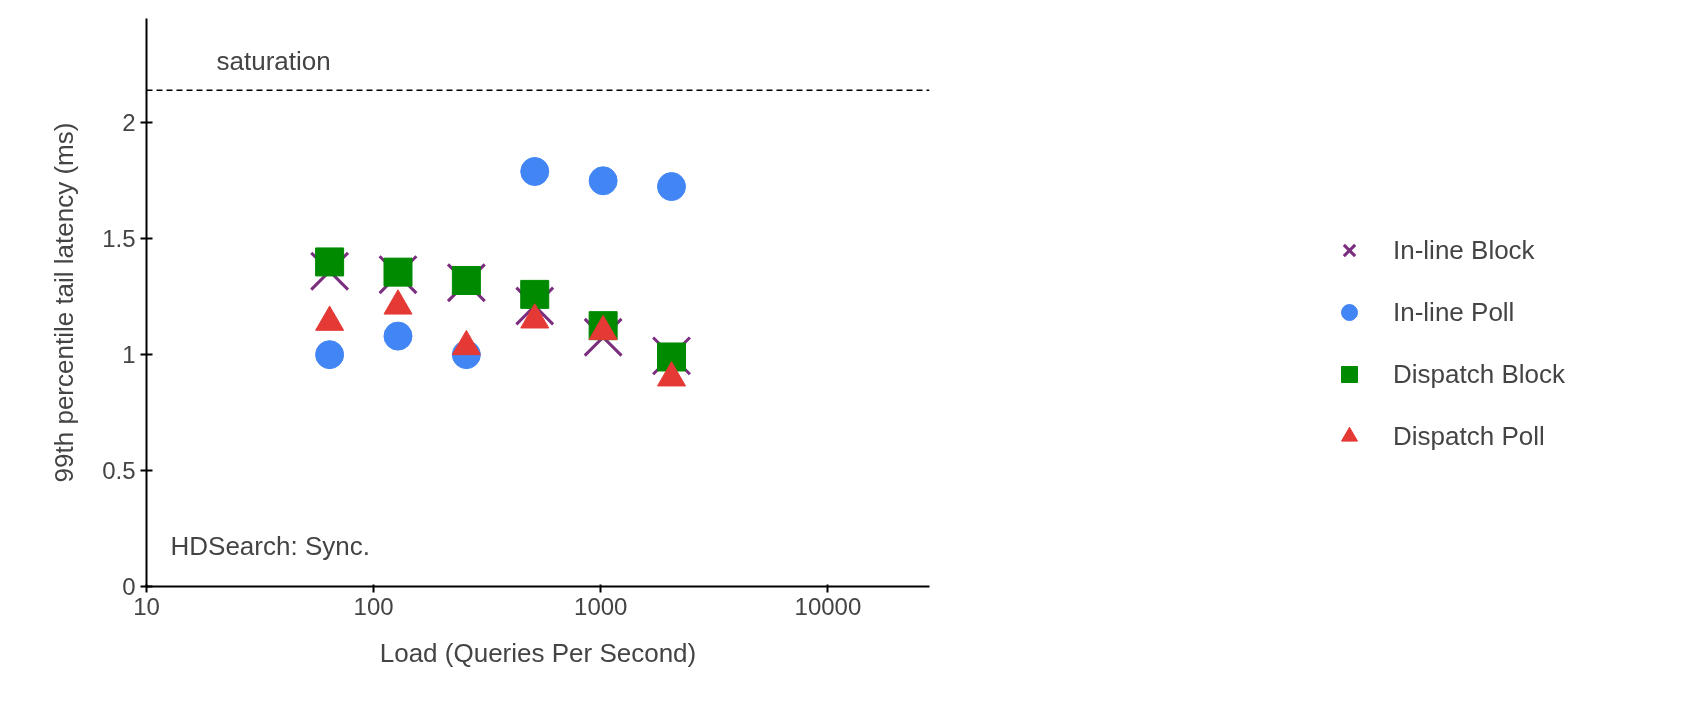 The width and height of the screenshot is (1693, 716). I want to click on x-tick-label: 1000, so click(601, 606).